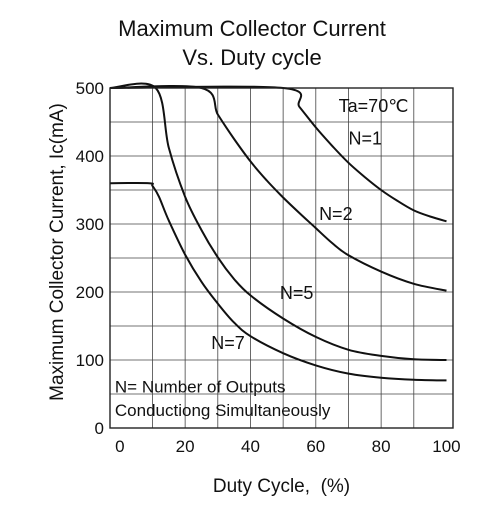 Image resolution: width=504 pixels, height=530 pixels. I want to click on series-label-n7: N=7, so click(228, 343).